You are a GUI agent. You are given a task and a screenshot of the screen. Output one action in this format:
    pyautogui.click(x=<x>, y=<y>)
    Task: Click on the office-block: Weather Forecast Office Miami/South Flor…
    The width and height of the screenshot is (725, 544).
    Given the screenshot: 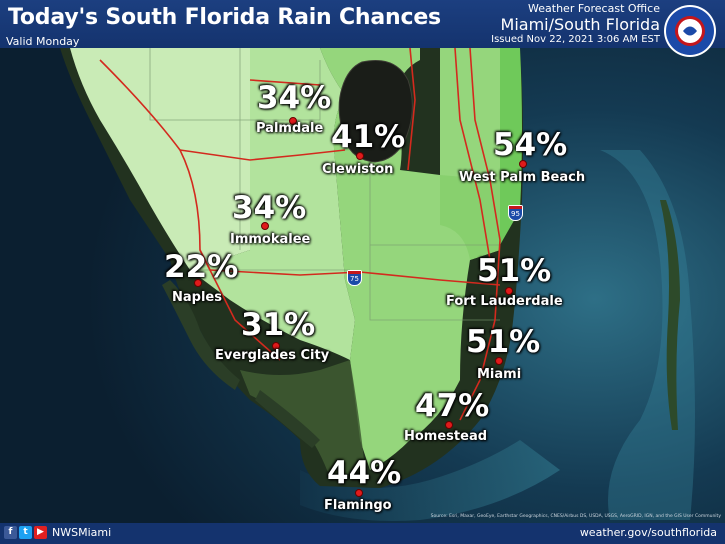 What is the action you would take?
    pyautogui.click(x=575, y=23)
    